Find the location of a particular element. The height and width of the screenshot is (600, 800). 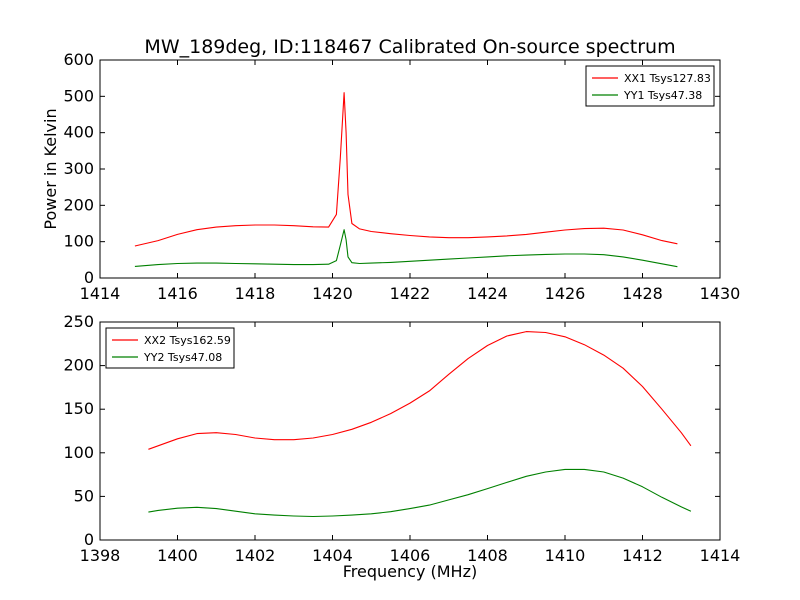

series-line-xx is located at coordinates (420, 390).